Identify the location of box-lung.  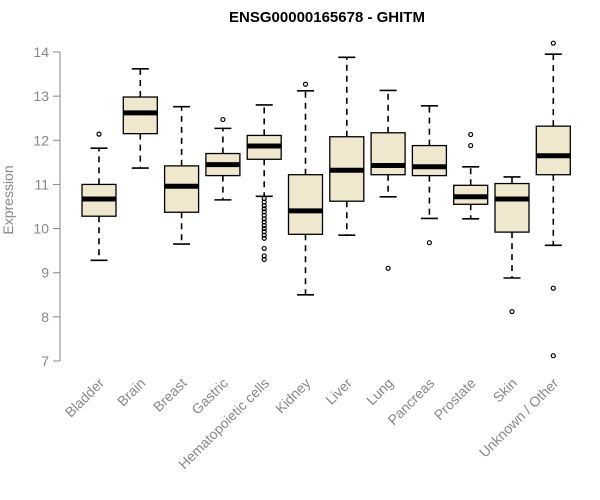
(388, 180).